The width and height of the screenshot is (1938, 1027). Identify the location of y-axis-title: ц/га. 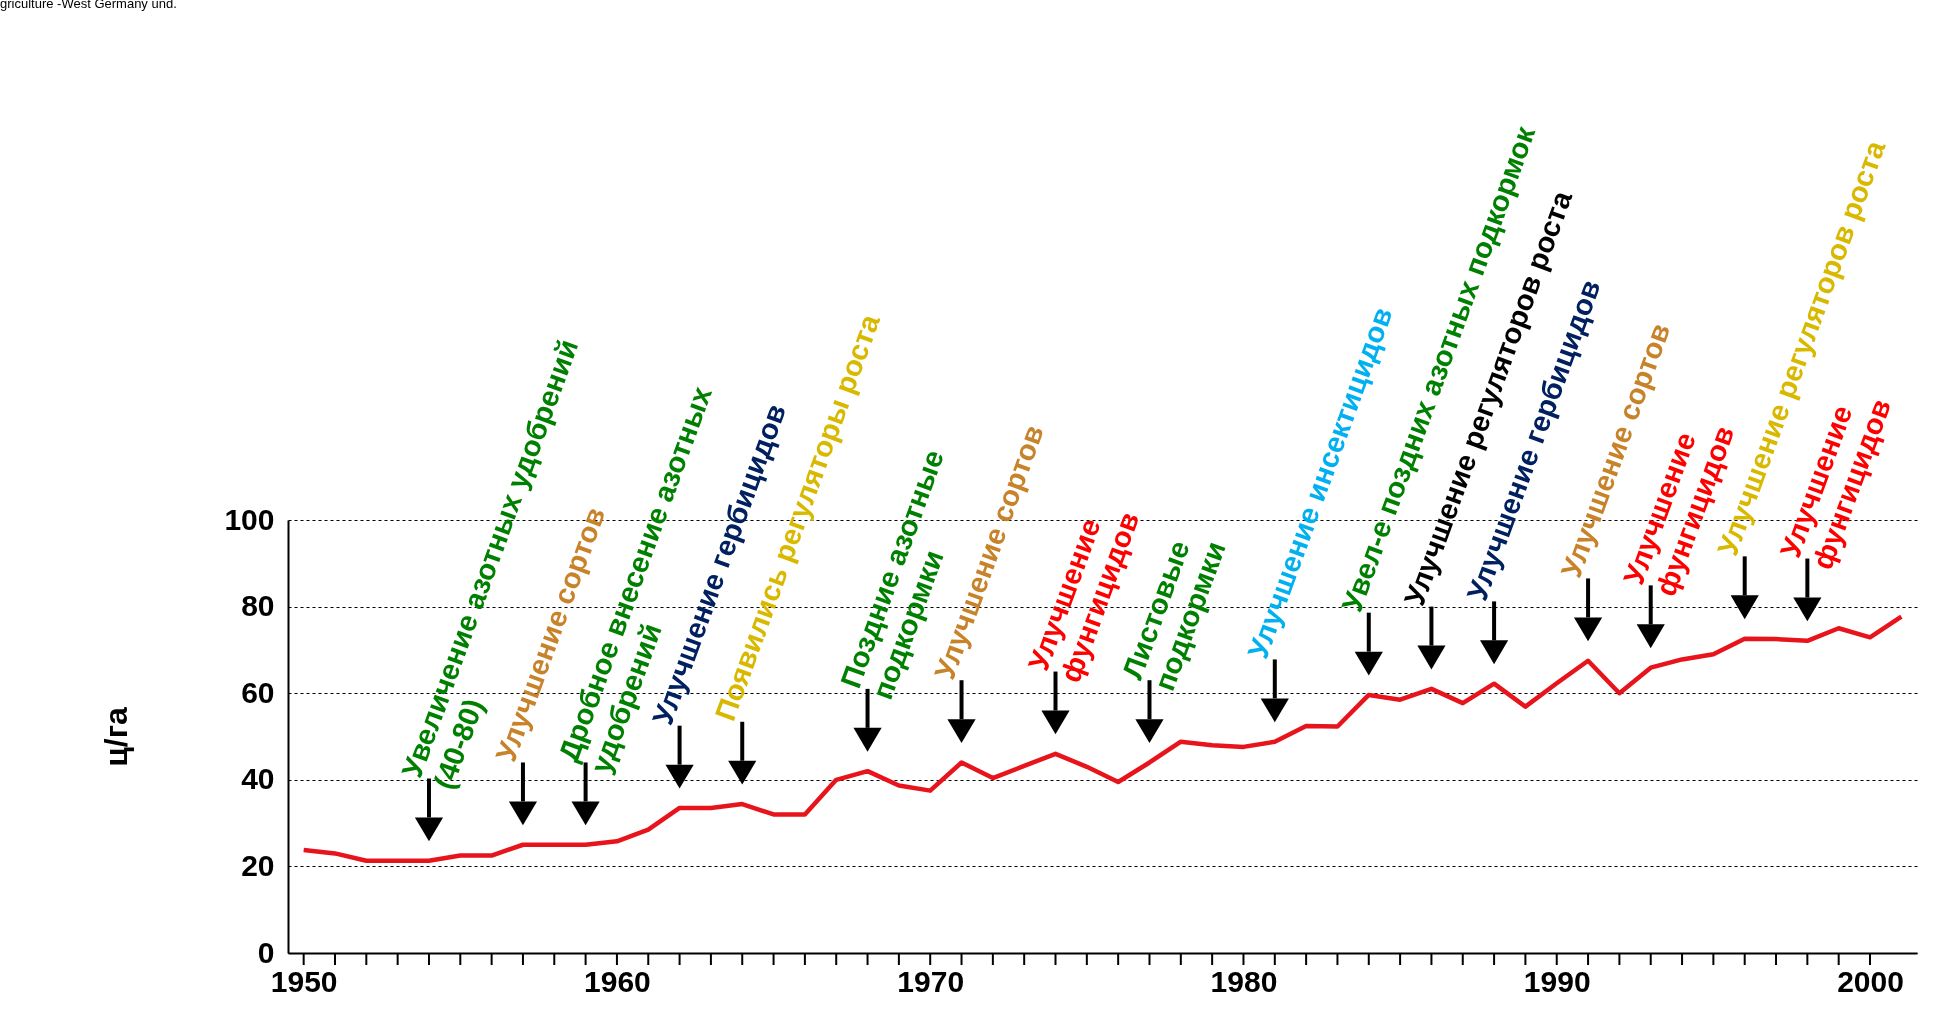
(116, 736).